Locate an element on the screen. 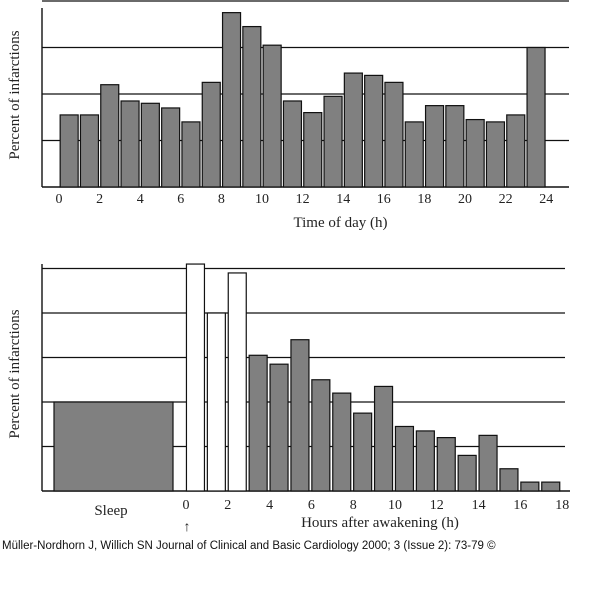 The height and width of the screenshot is (594, 600). x-axis-label: Hours after awakening (h) is located at coordinates (380, 523).